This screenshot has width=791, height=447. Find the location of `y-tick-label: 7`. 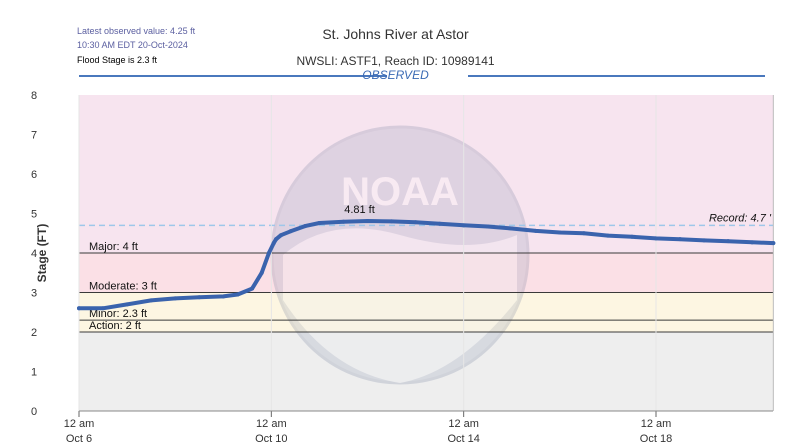

y-tick-label: 7 is located at coordinates (34, 136).